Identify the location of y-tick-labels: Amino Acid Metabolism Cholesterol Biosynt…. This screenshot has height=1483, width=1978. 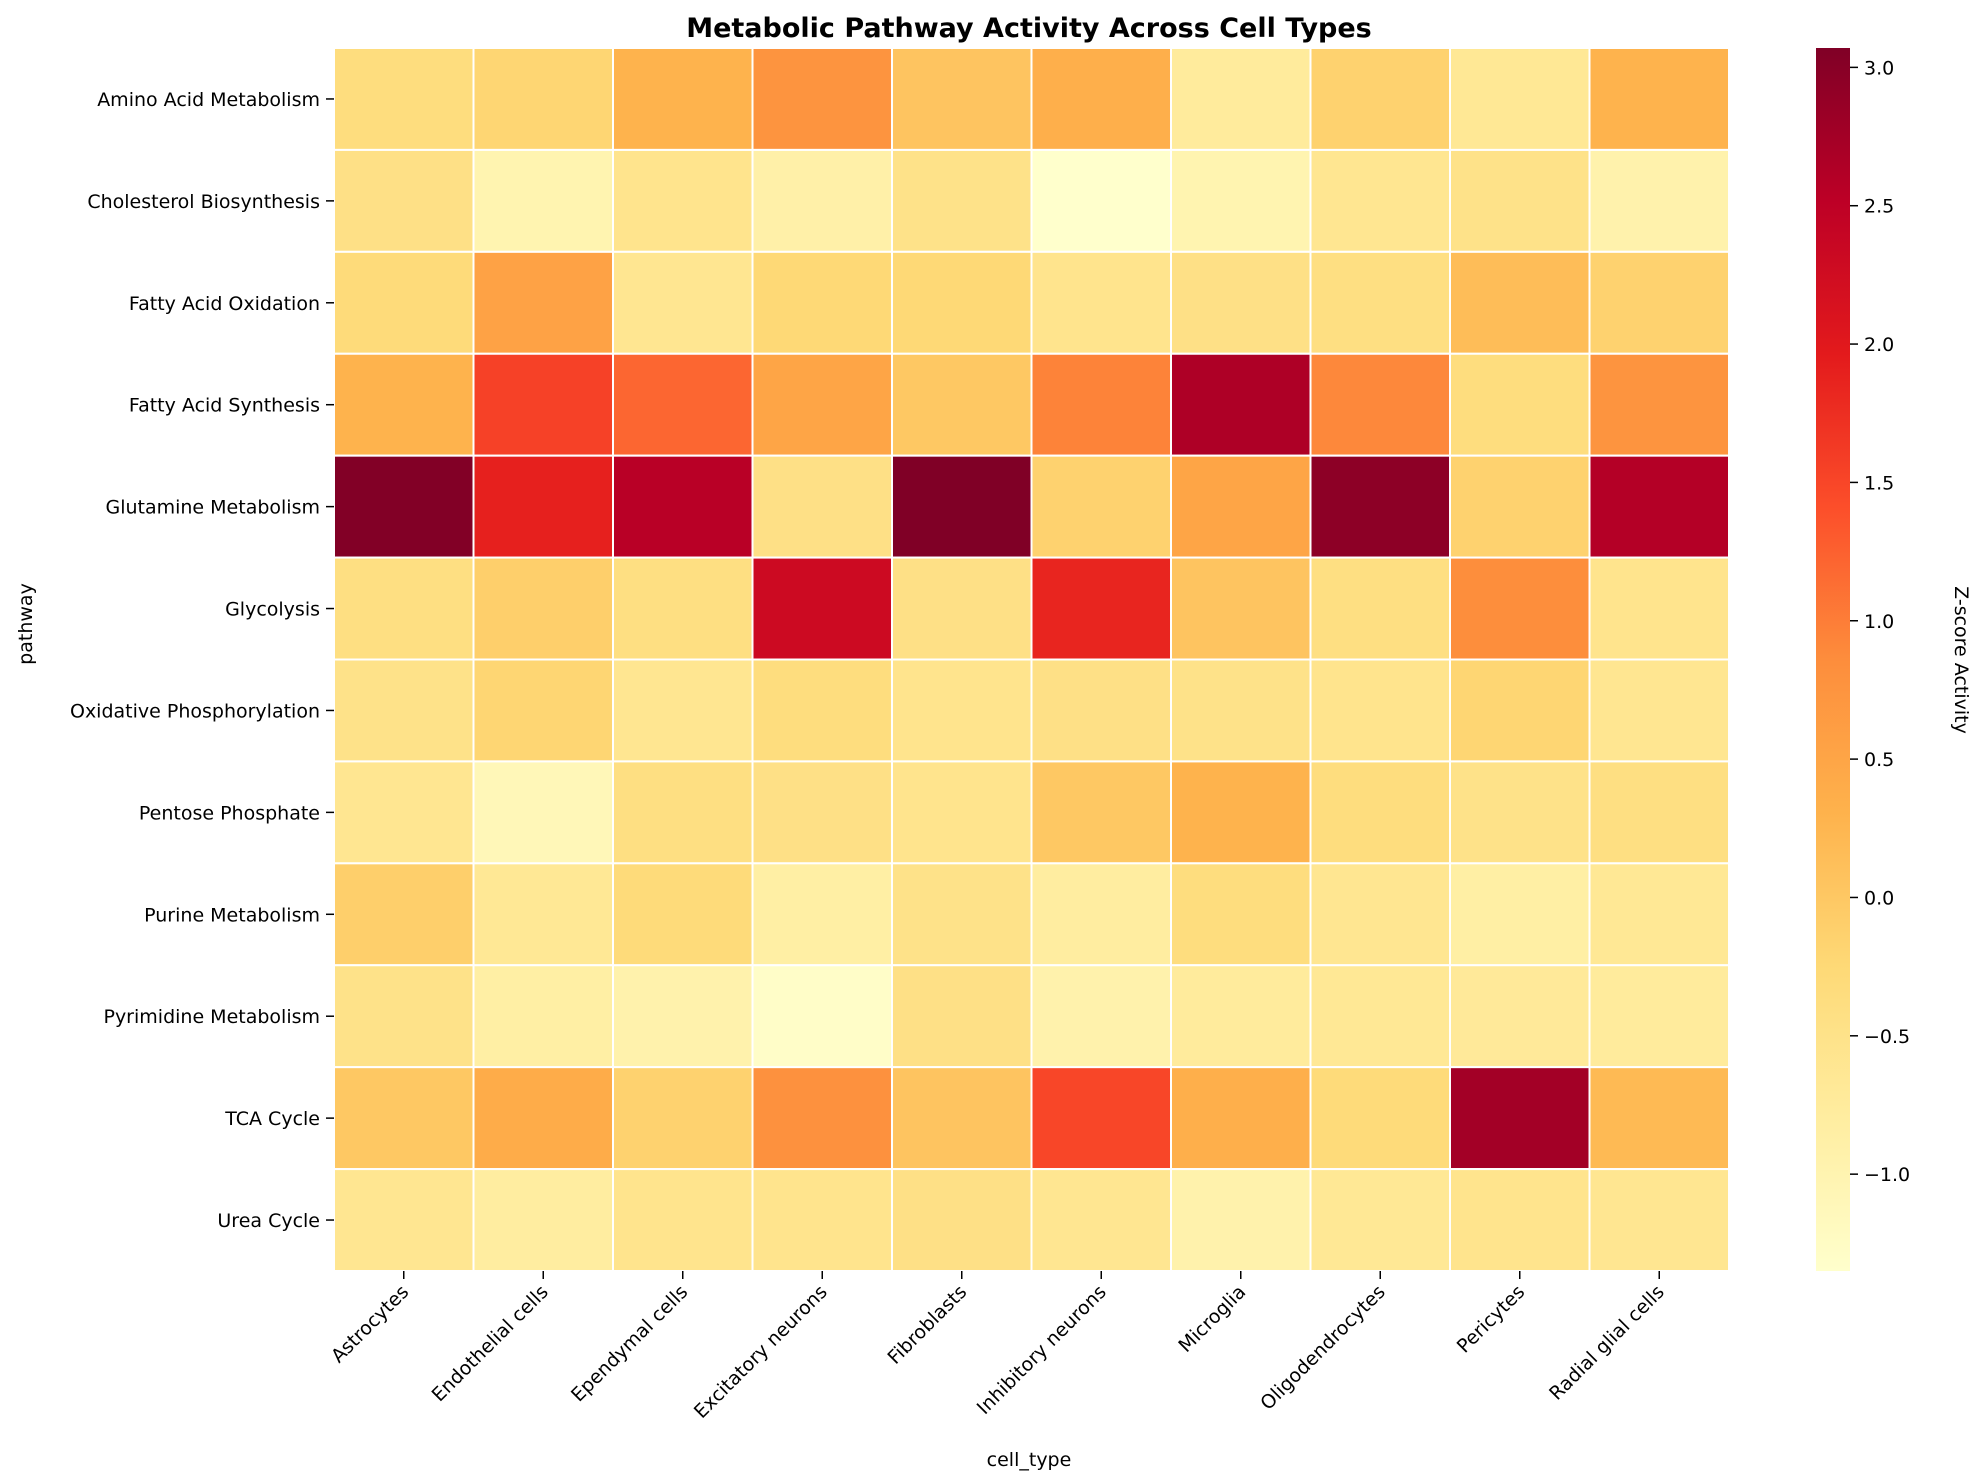
(202, 660).